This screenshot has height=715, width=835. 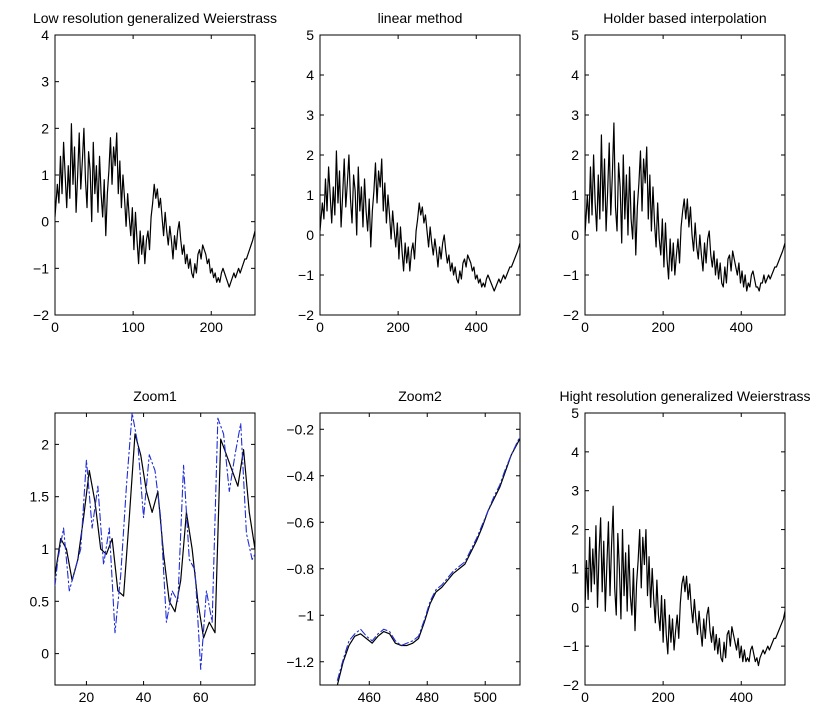 What do you see at coordinates (201, 697) in the screenshot?
I see `x-tick-label: 60` at bounding box center [201, 697].